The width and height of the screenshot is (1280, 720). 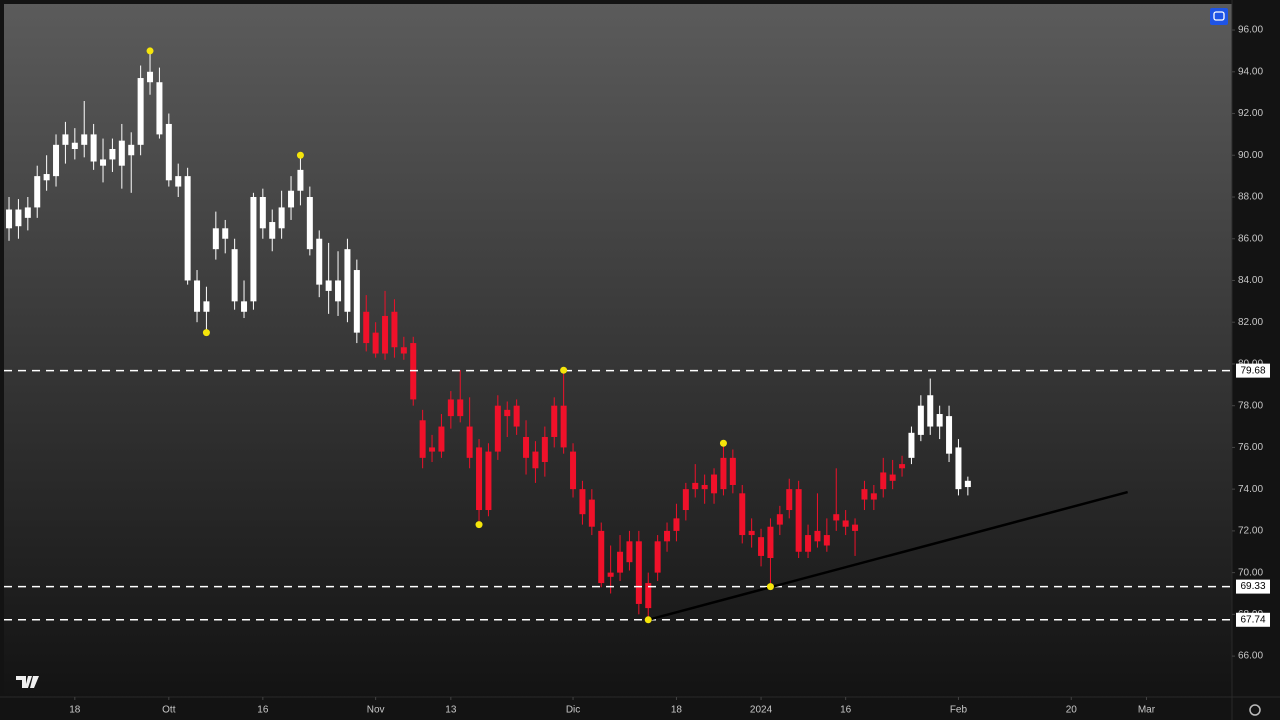 What do you see at coordinates (1250, 113) in the screenshot?
I see `y-tick-label: 92.00` at bounding box center [1250, 113].